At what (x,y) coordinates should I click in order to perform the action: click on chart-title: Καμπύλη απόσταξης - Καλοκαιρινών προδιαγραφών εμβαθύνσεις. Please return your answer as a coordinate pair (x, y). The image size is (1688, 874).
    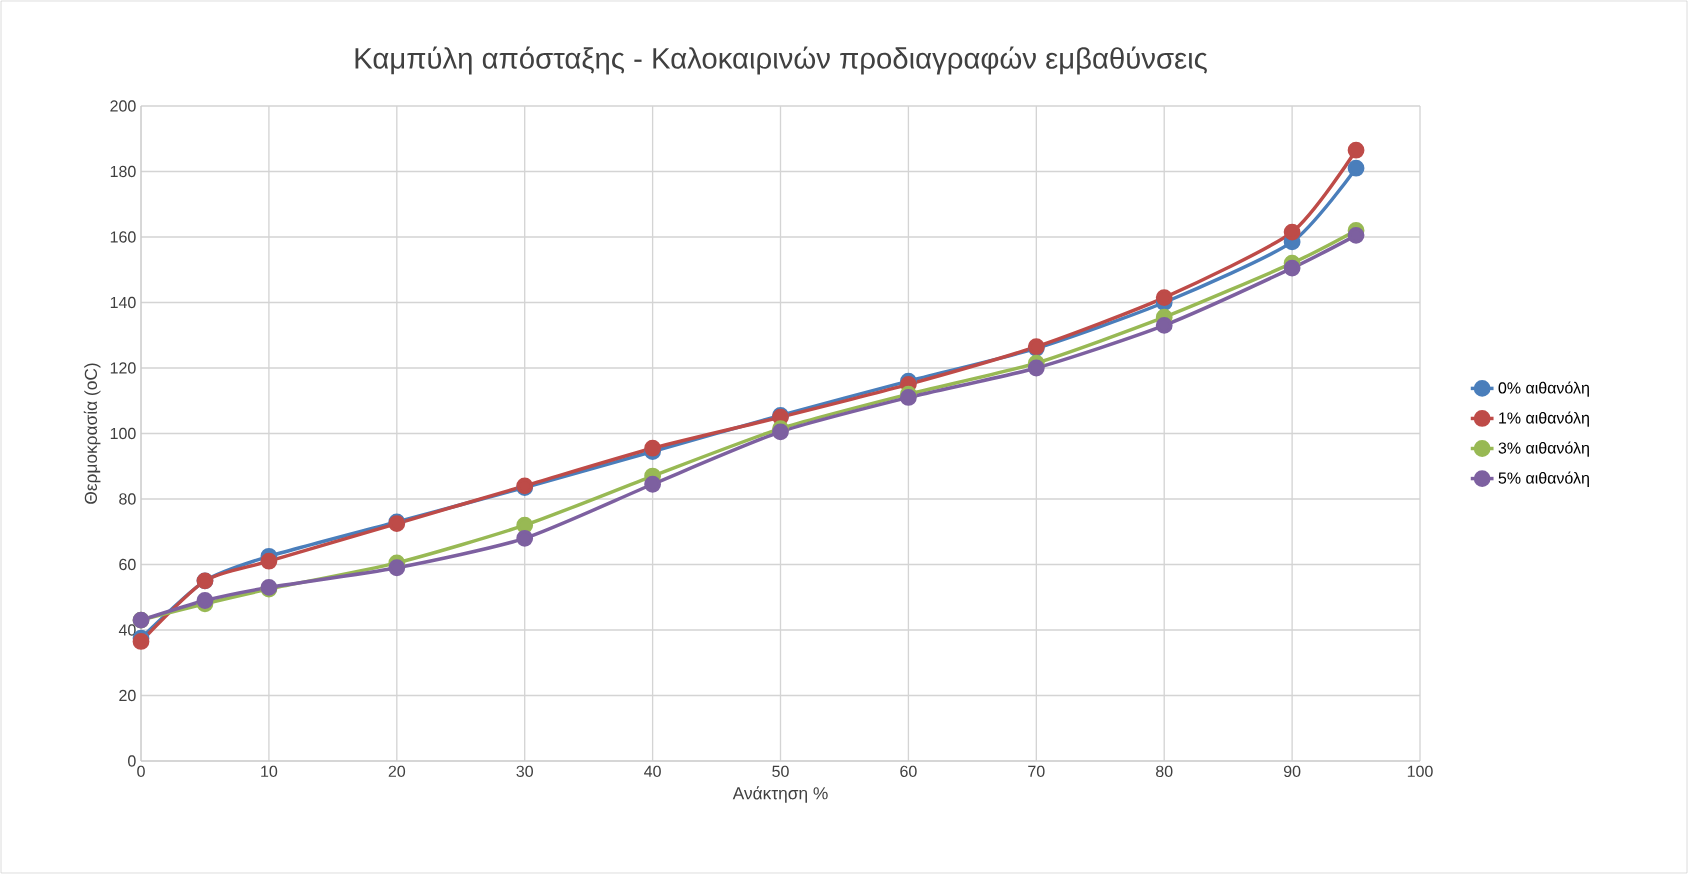
    Looking at the image, I should click on (781, 60).